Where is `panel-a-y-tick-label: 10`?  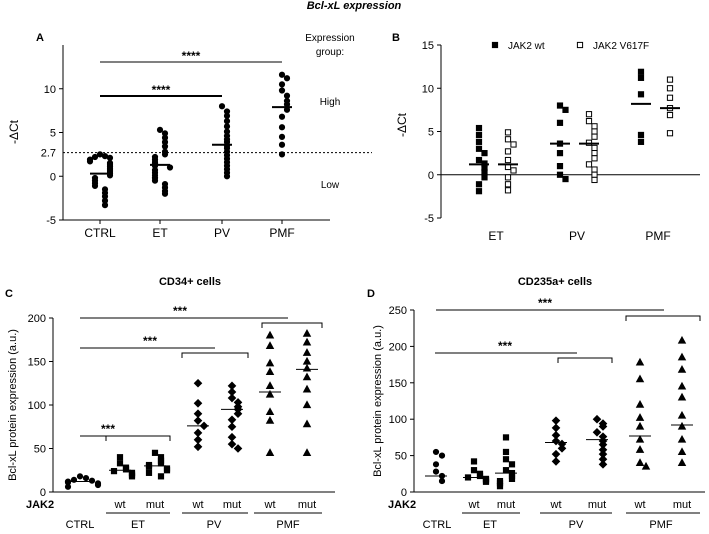
panel-a-y-tick-label: 10 is located at coordinates (50, 90).